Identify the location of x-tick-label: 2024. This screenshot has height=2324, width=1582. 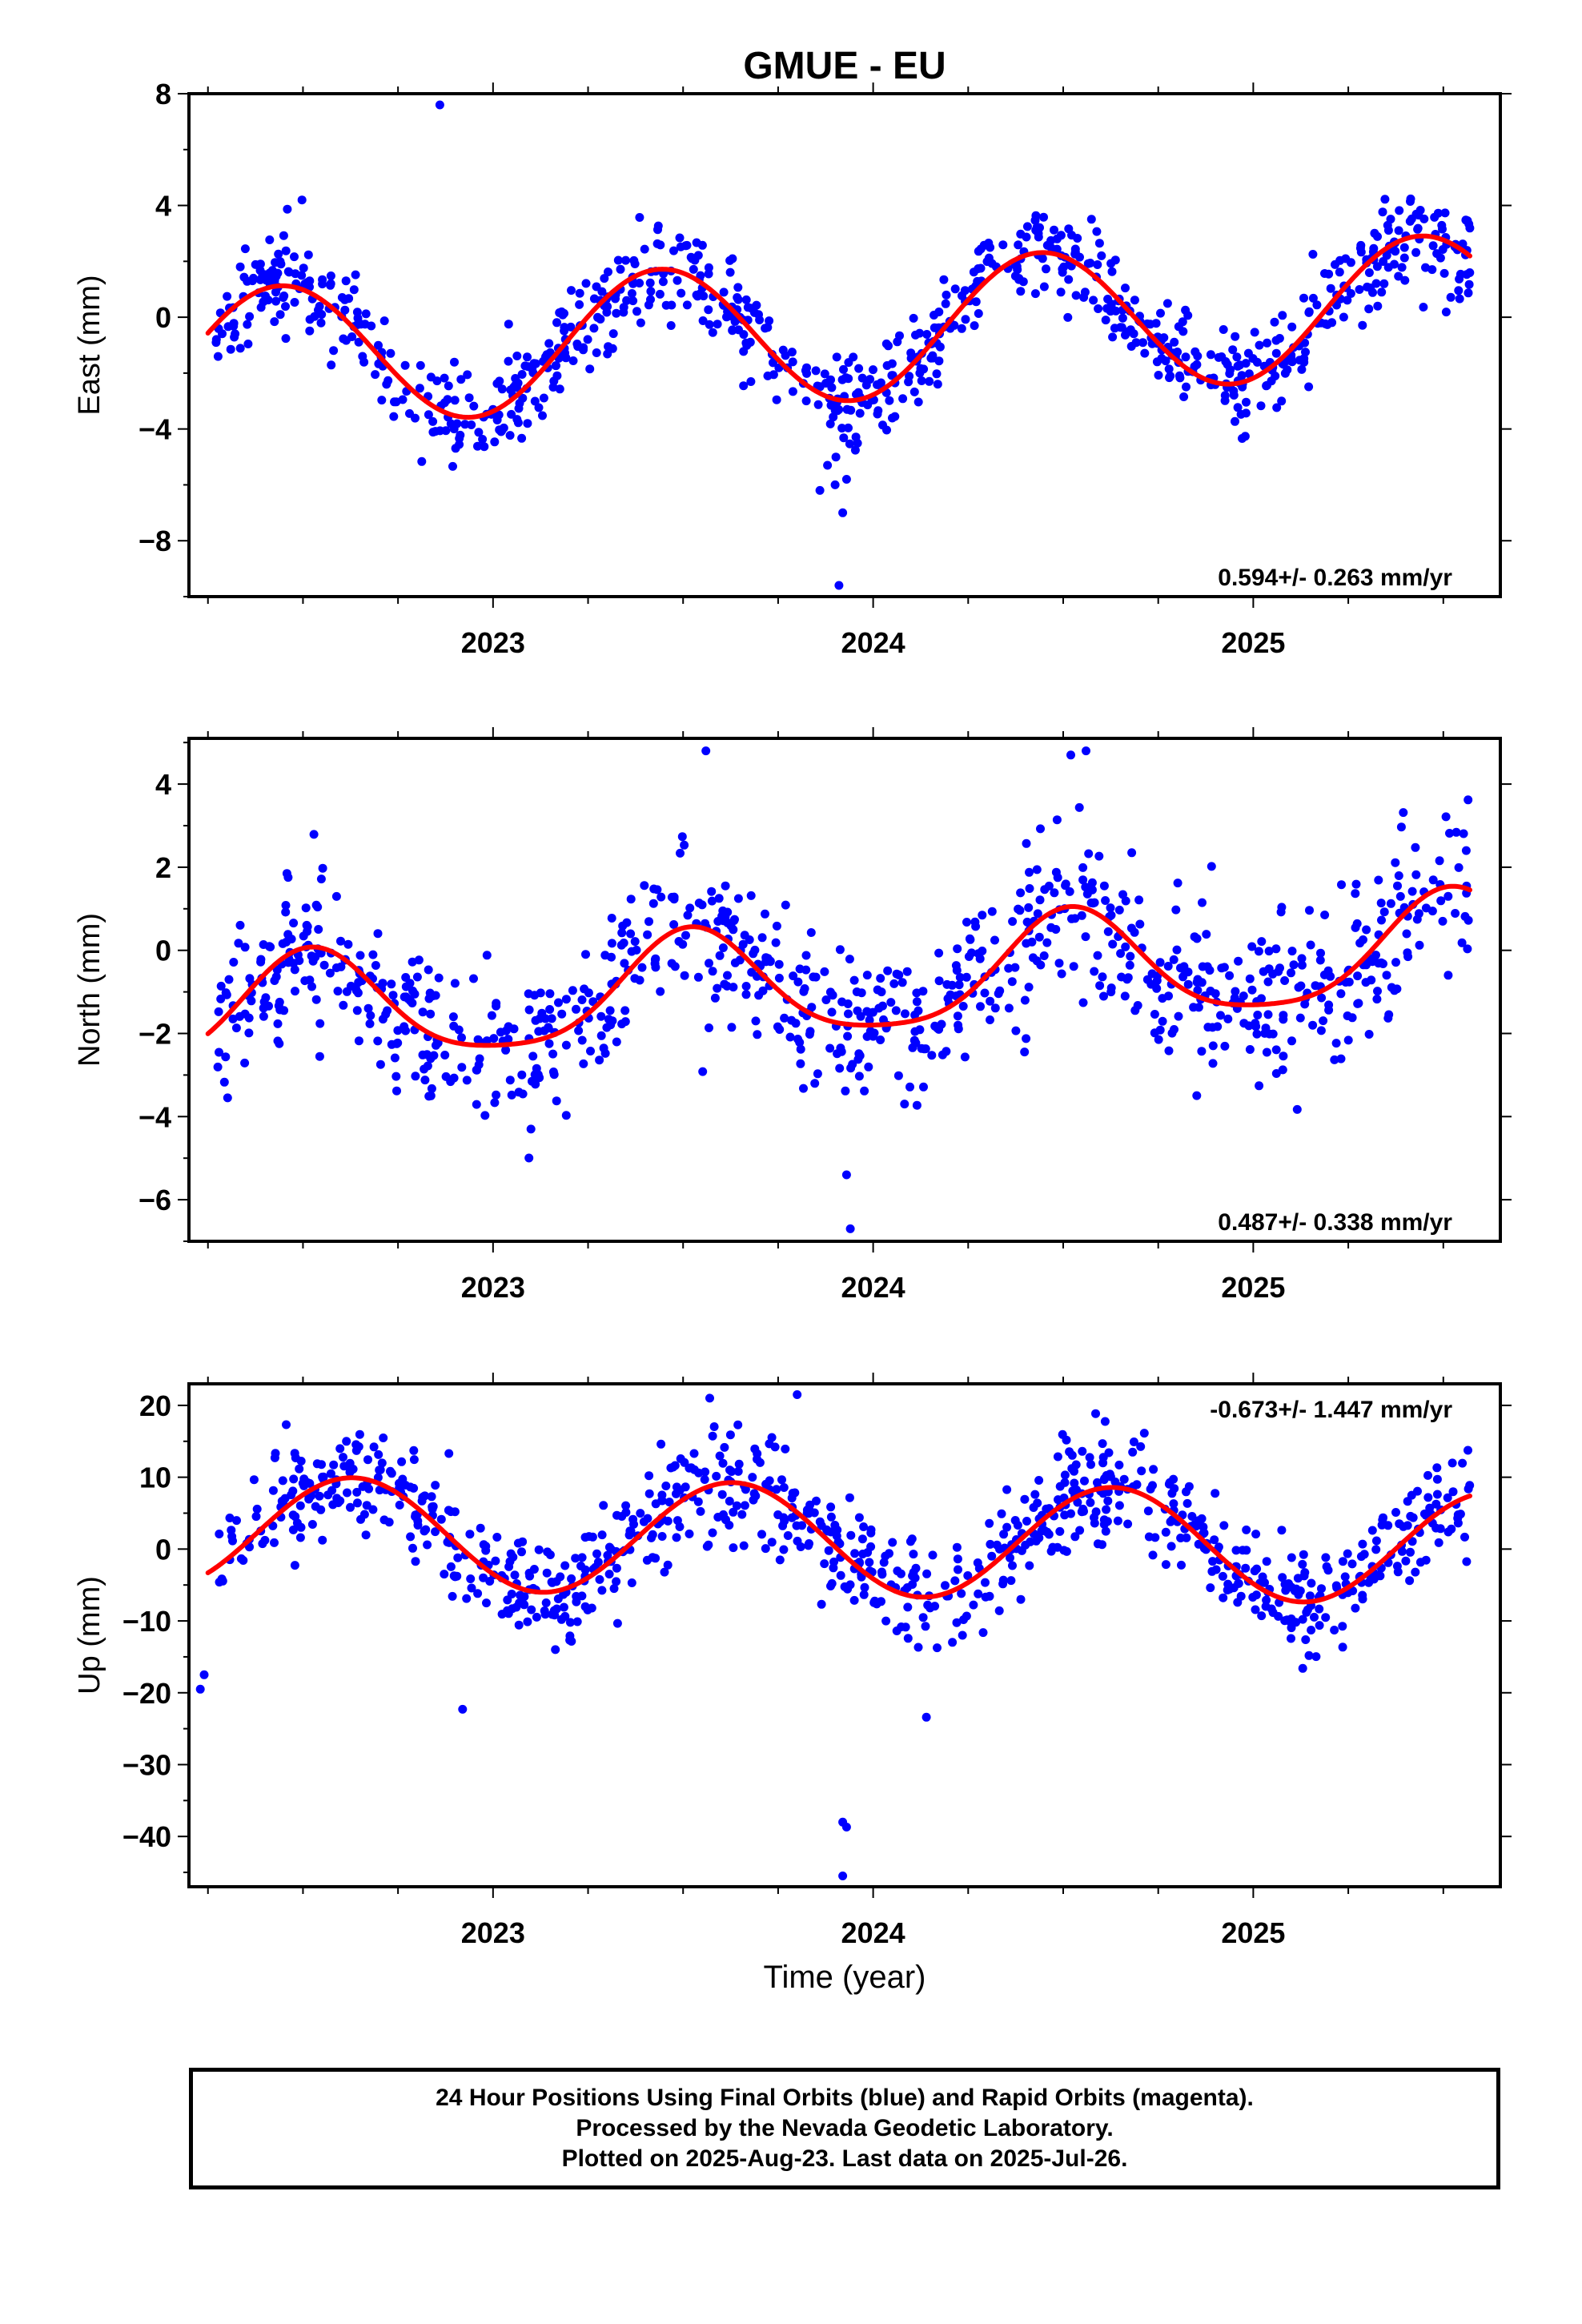
(873, 1932).